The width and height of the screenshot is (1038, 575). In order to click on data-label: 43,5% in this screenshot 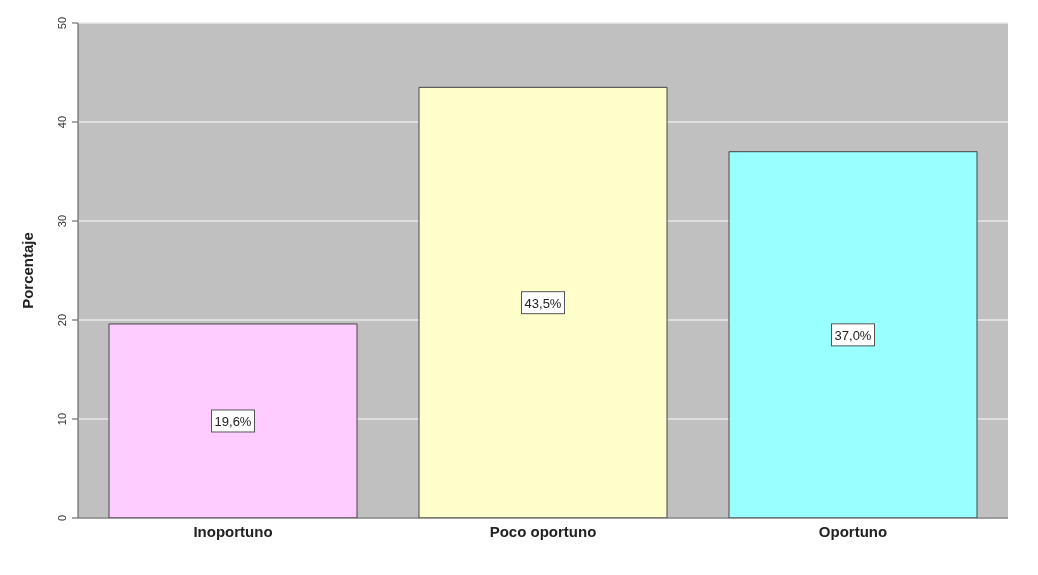, I will do `click(543, 303)`.